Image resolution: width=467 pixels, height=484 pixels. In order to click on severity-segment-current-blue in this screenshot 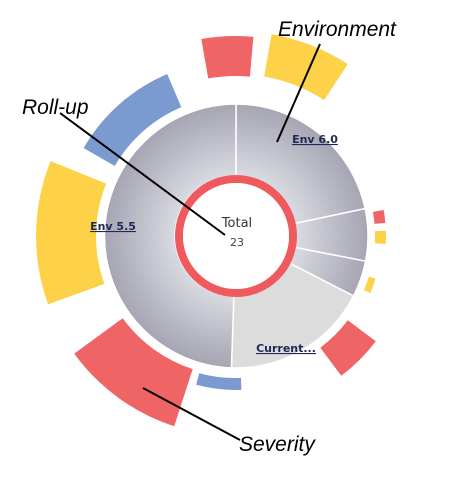, I will do `click(219, 382)`.